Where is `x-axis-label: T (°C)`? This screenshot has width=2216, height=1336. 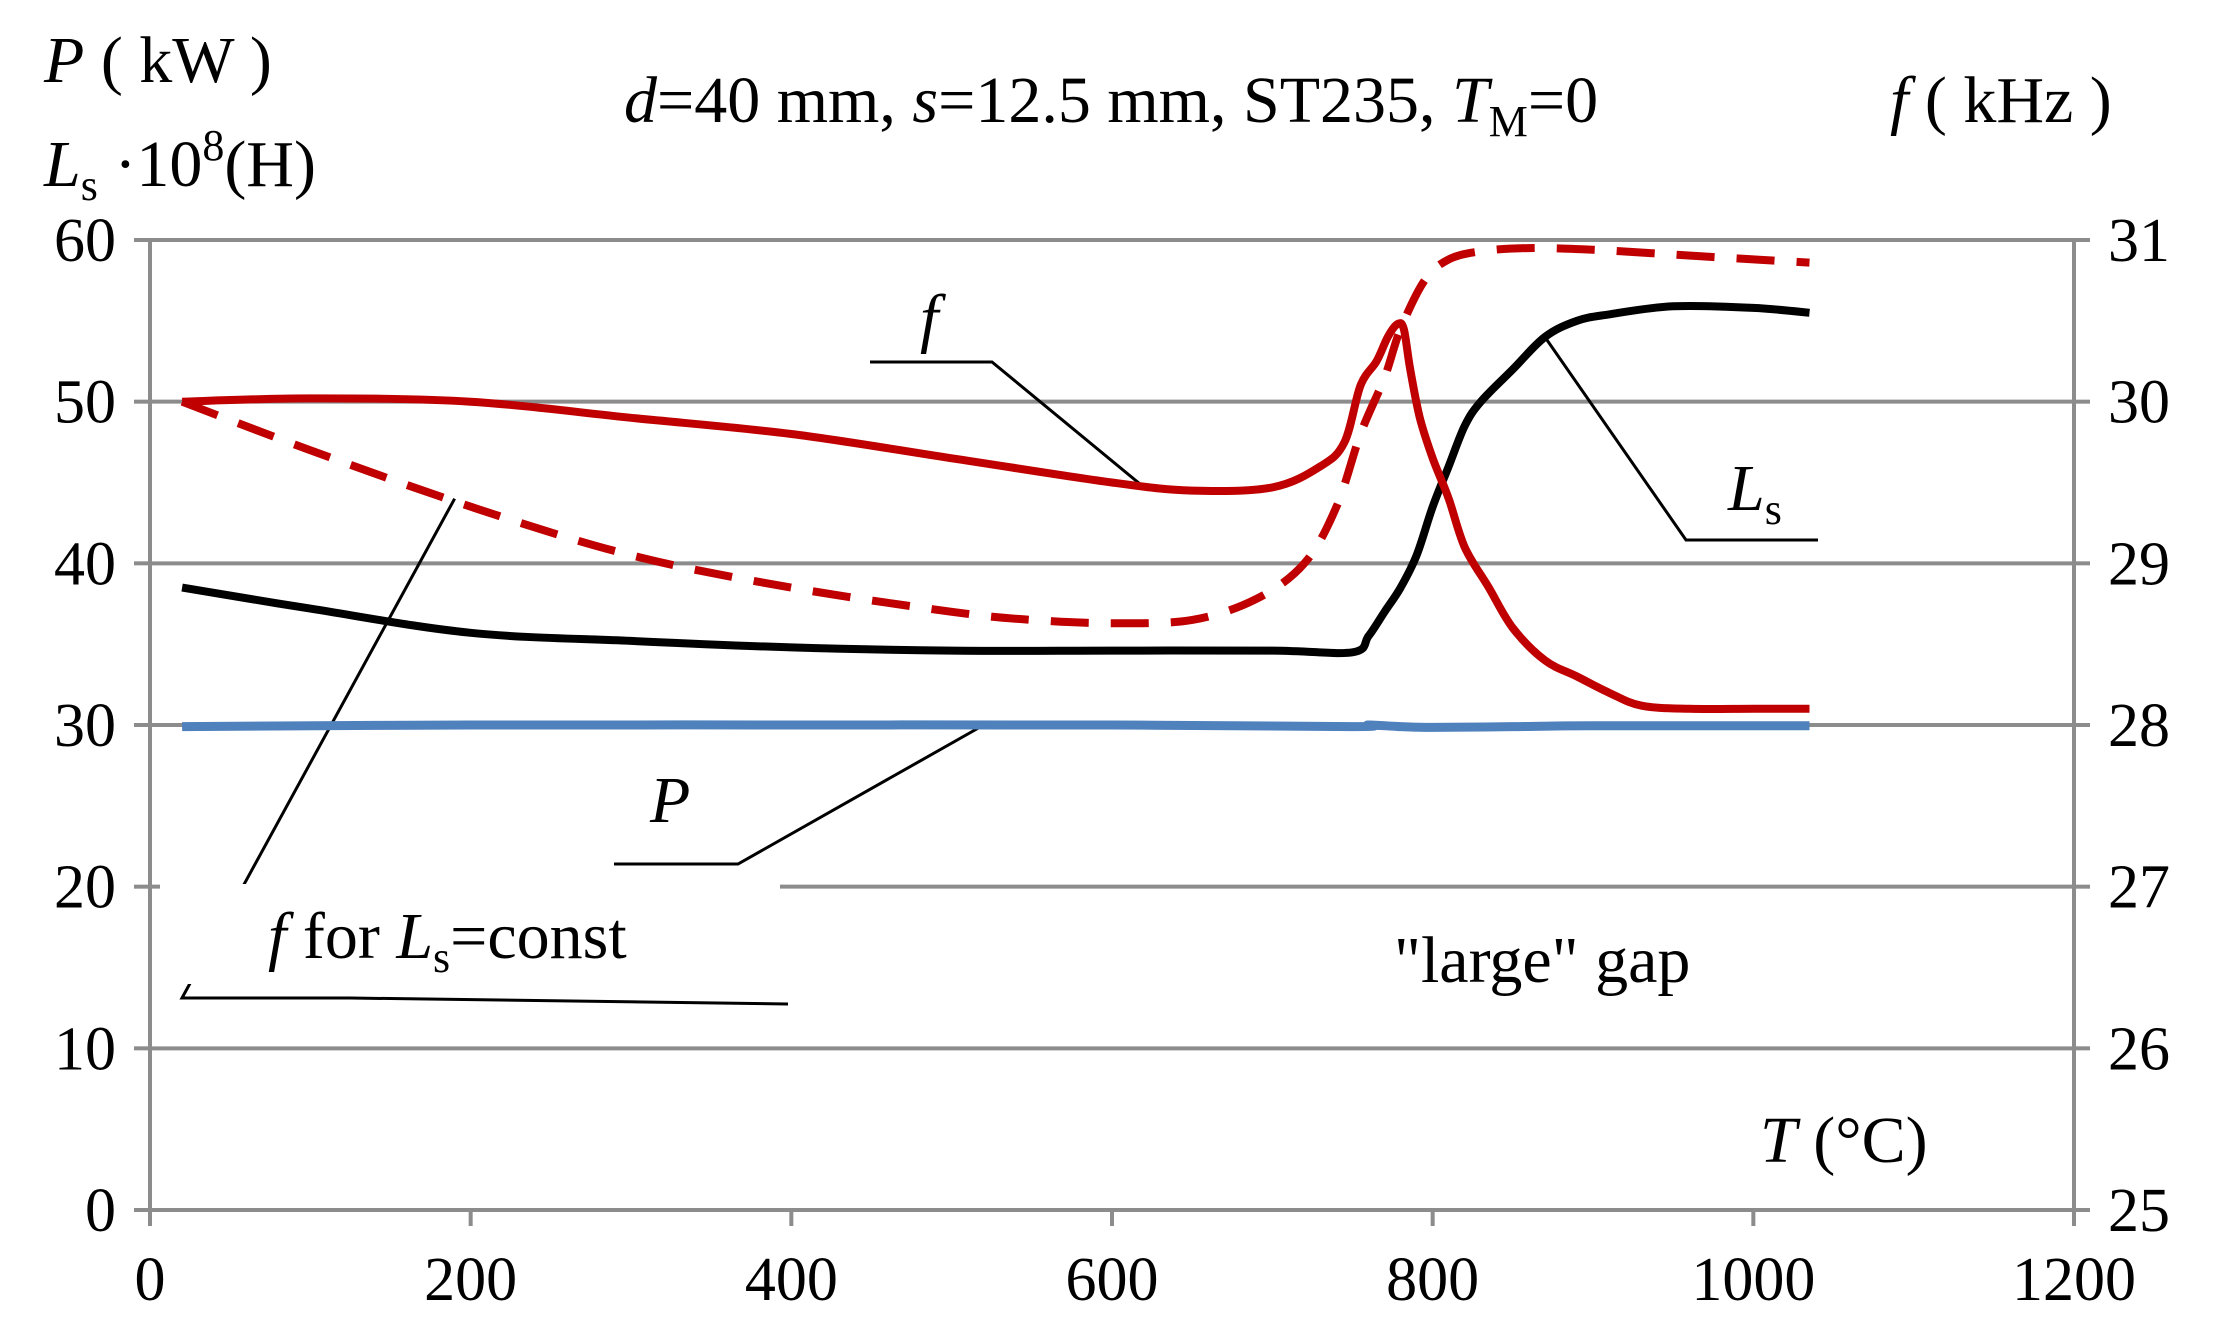
x-axis-label: T (°C) is located at coordinates (1844, 1140).